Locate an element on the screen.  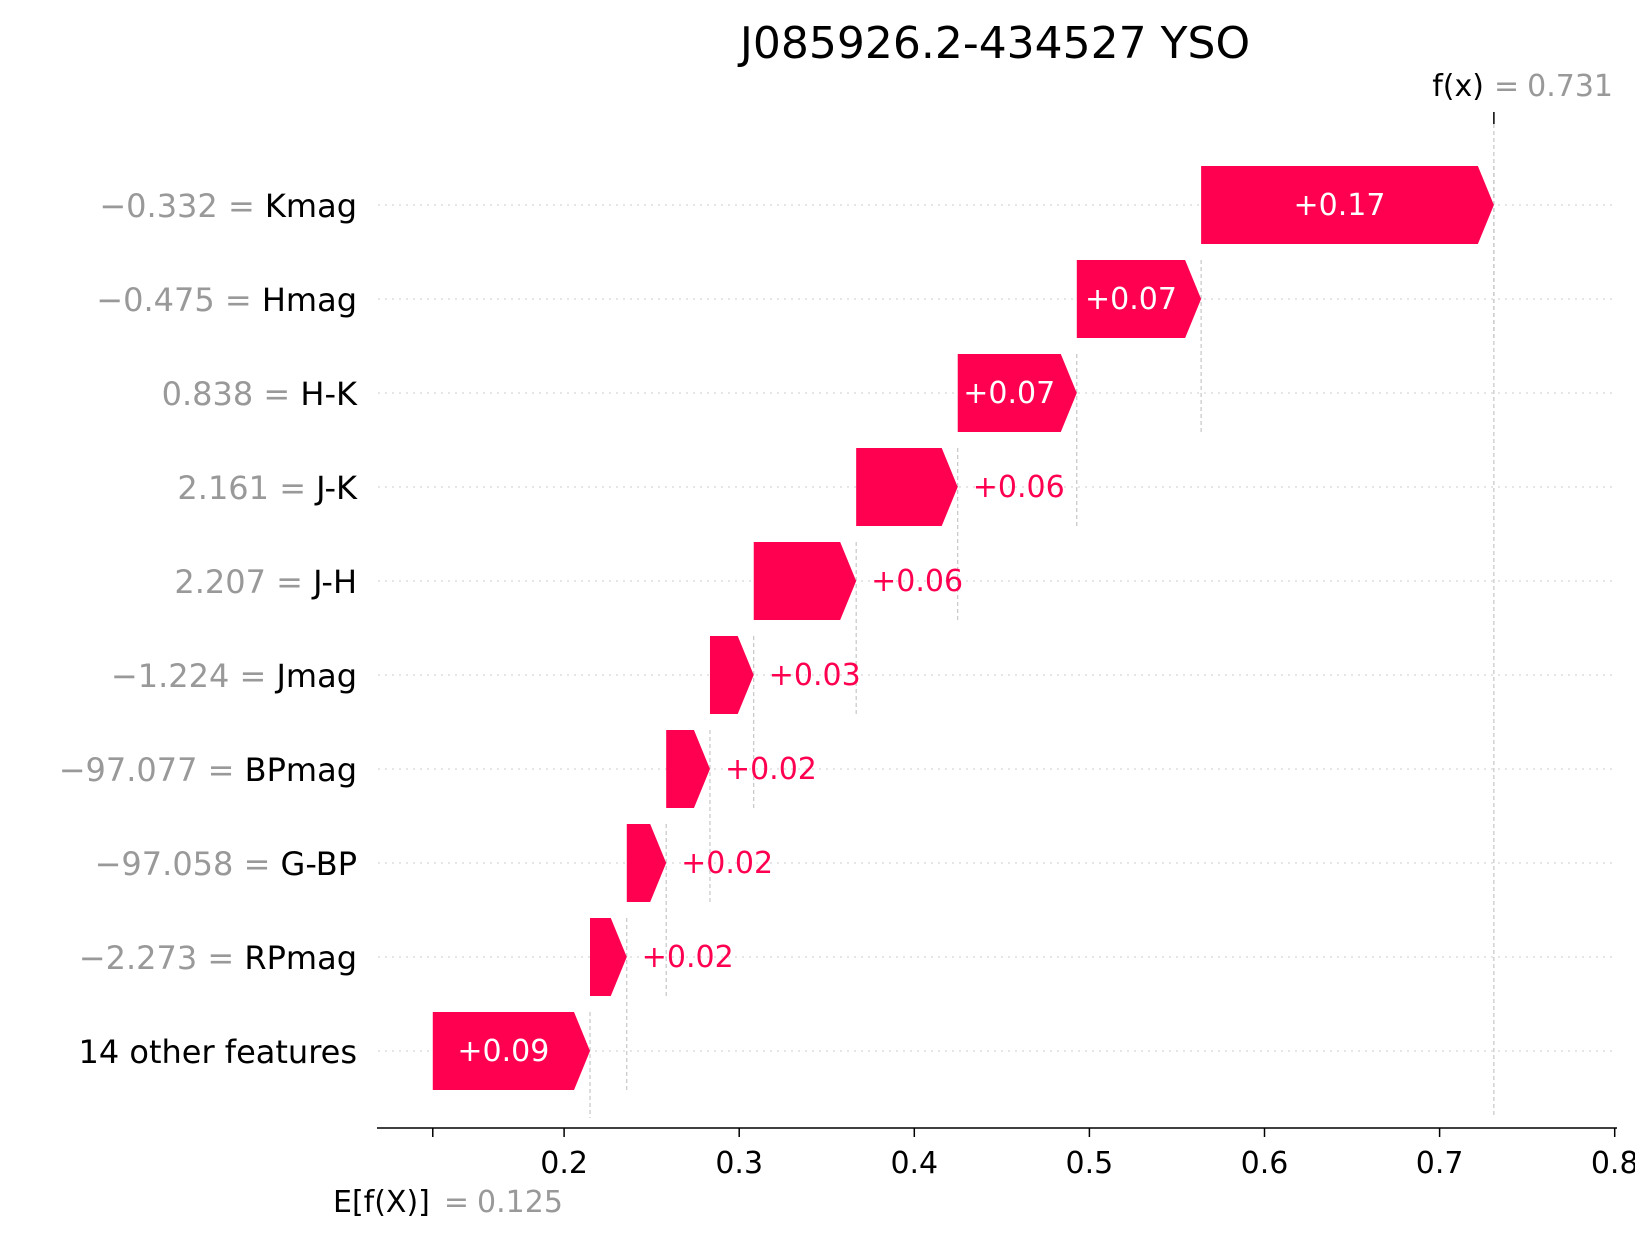
feature-label: −2.273 = RPmag is located at coordinates (218, 958).